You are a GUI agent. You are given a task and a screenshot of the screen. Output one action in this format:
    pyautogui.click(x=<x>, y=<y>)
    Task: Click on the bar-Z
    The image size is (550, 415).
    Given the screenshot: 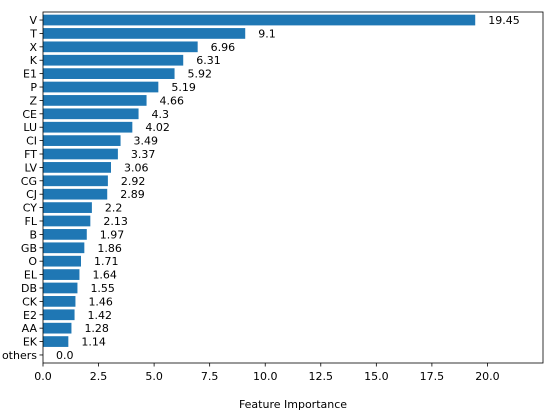 What is the action you would take?
    pyautogui.click(x=95, y=100)
    